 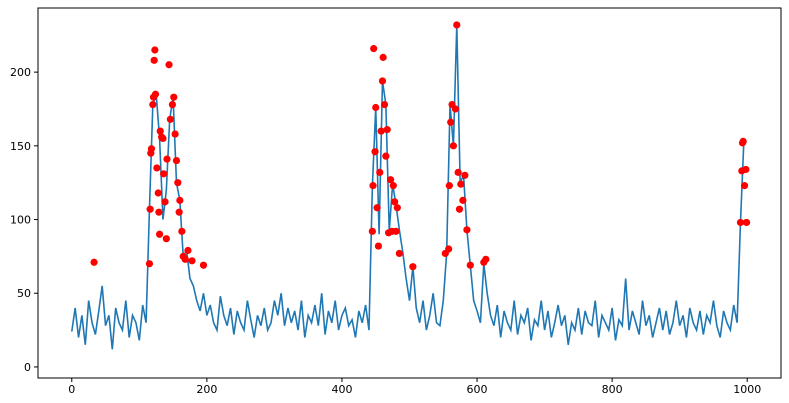 What do you see at coordinates (341, 389) in the screenshot?
I see `x-tick-label: 400` at bounding box center [341, 389].